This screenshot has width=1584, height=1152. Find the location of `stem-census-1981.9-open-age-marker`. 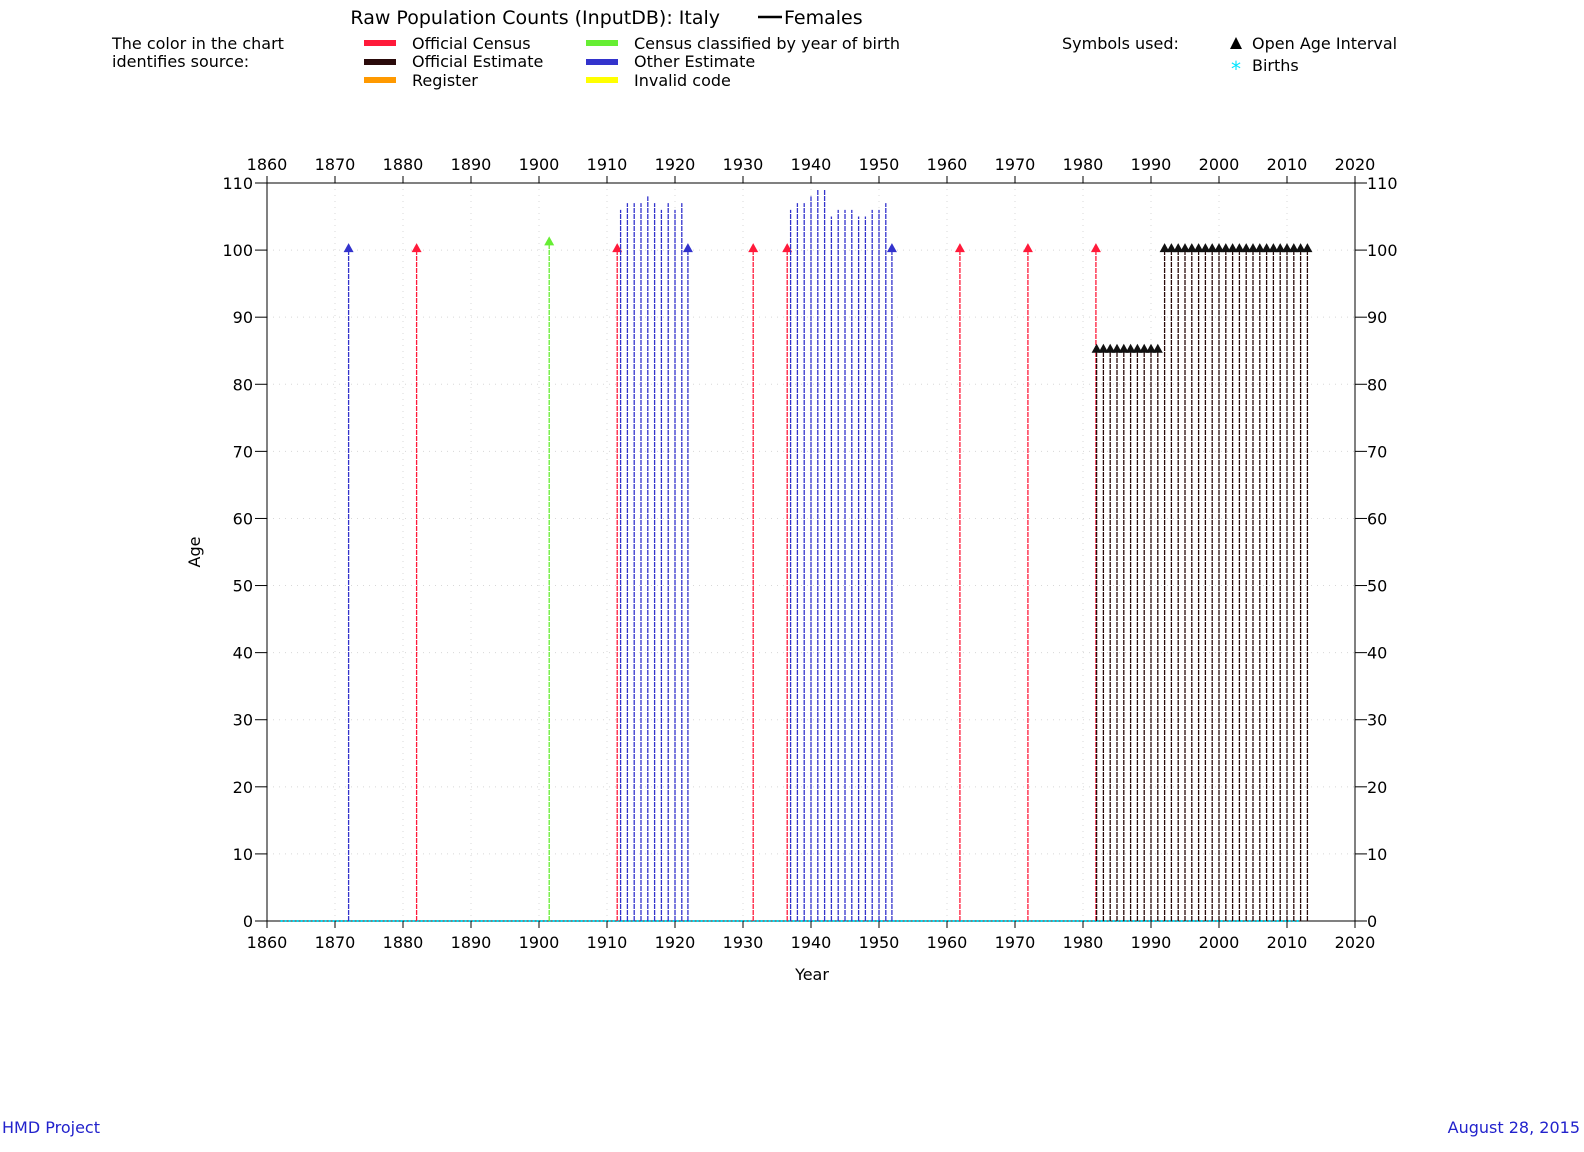

stem-census-1981.9-open-age-marker is located at coordinates (1095, 248).